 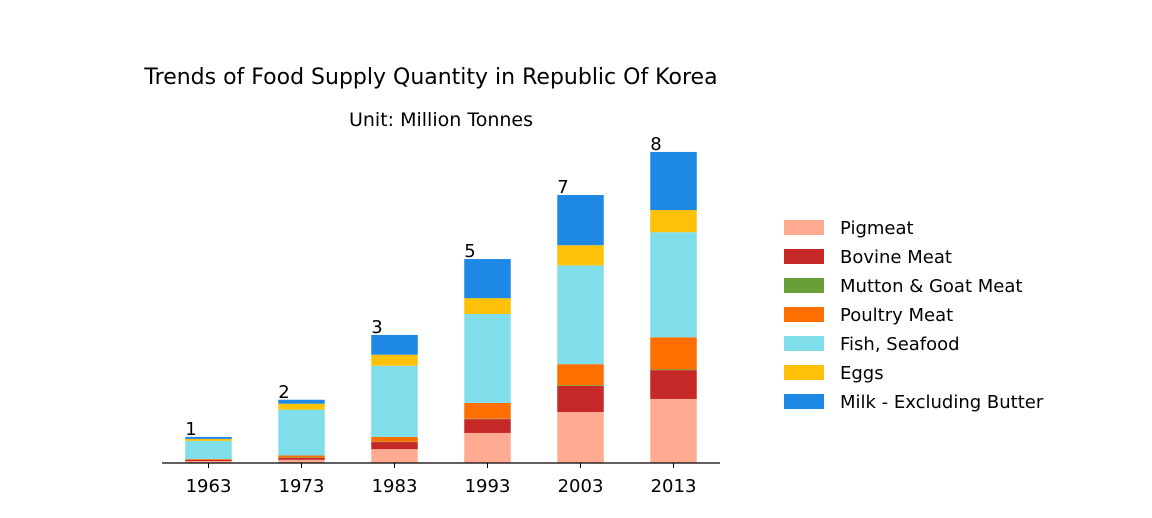 I want to click on x-tick-label: 1993, so click(x=488, y=486).